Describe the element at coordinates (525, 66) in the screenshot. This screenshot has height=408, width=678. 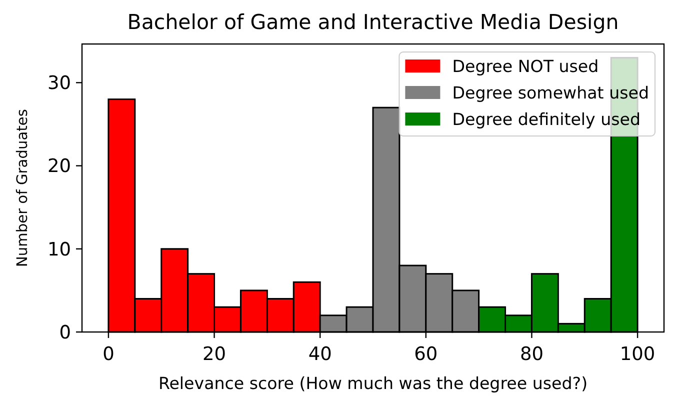
I see `legend-label: Degree NOT used` at that location.